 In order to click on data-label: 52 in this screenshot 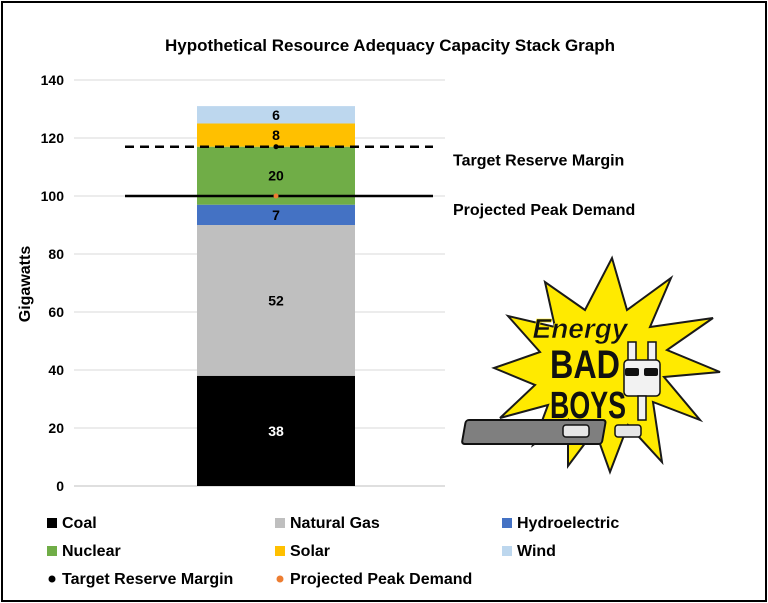, I will do `click(276, 300)`.